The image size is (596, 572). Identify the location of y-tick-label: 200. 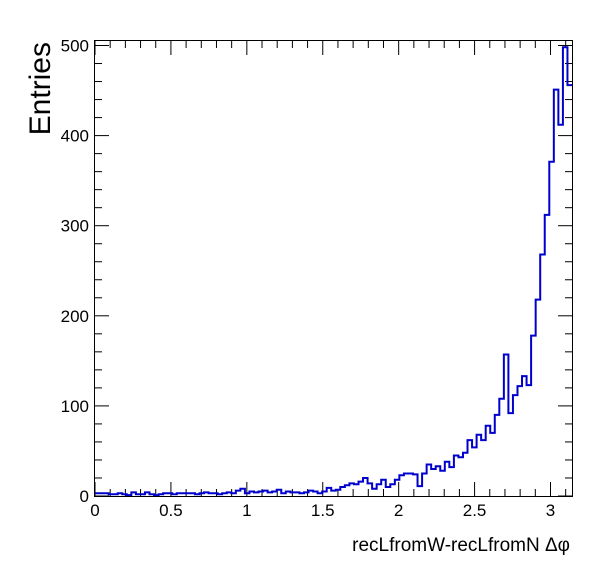
(75, 316).